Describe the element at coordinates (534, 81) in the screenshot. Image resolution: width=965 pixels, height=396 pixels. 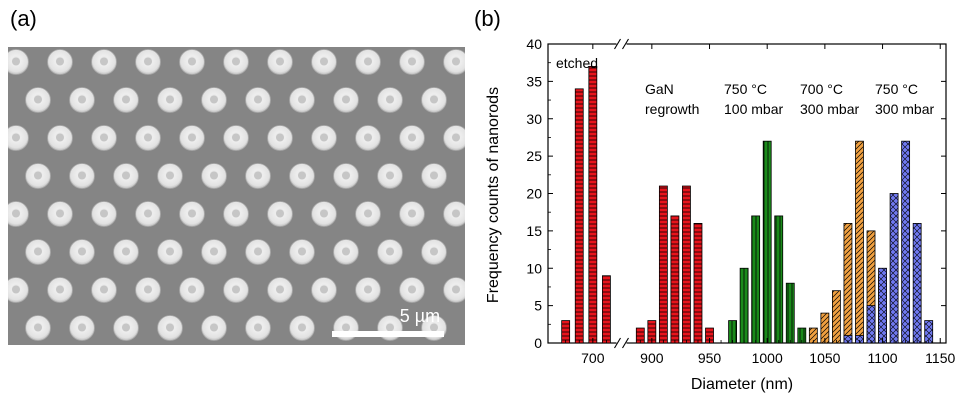
I see `y-tick-label: 35` at that location.